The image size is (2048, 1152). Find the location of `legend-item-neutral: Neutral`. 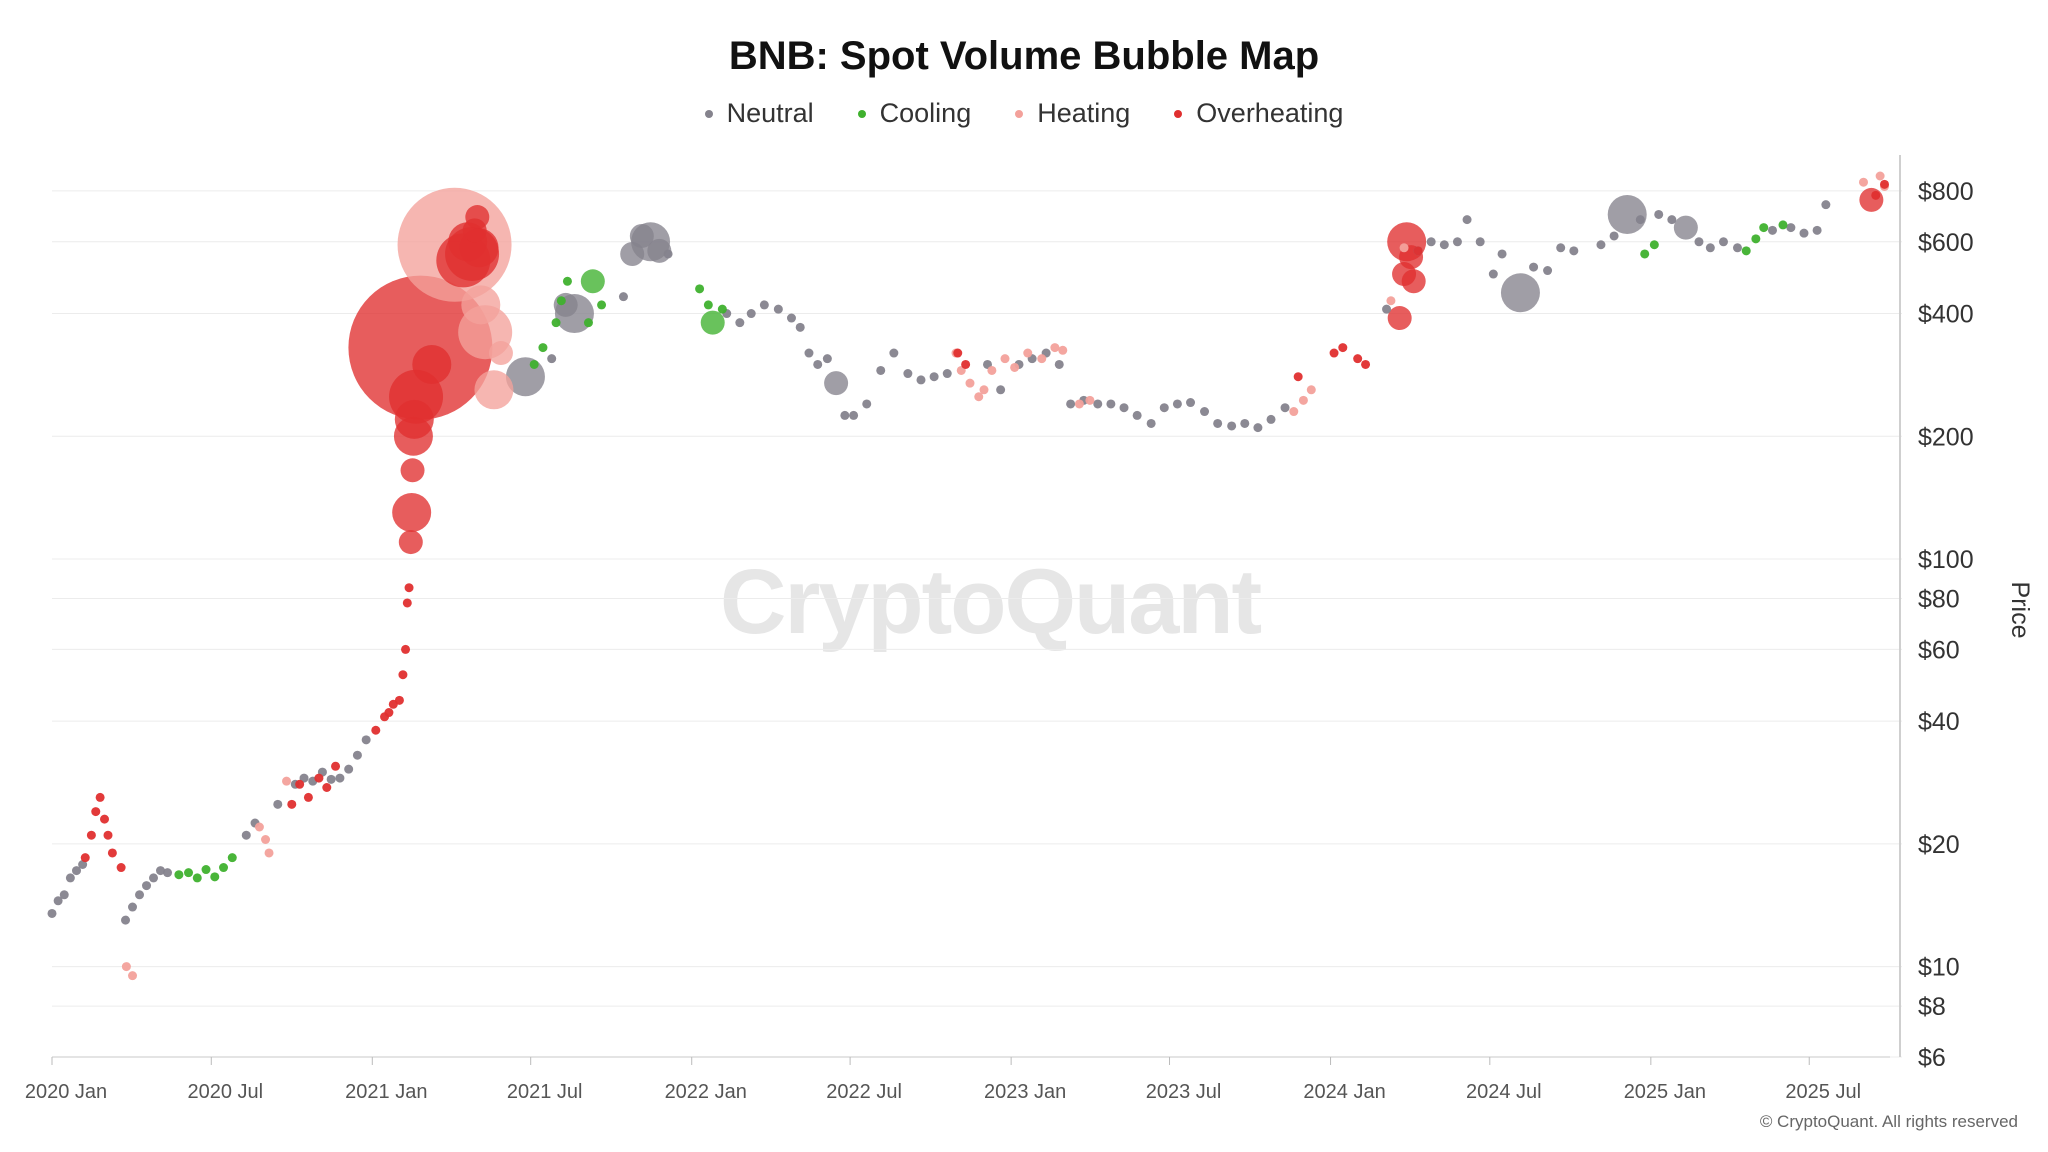

legend-item-neutral: Neutral is located at coordinates (759, 113).